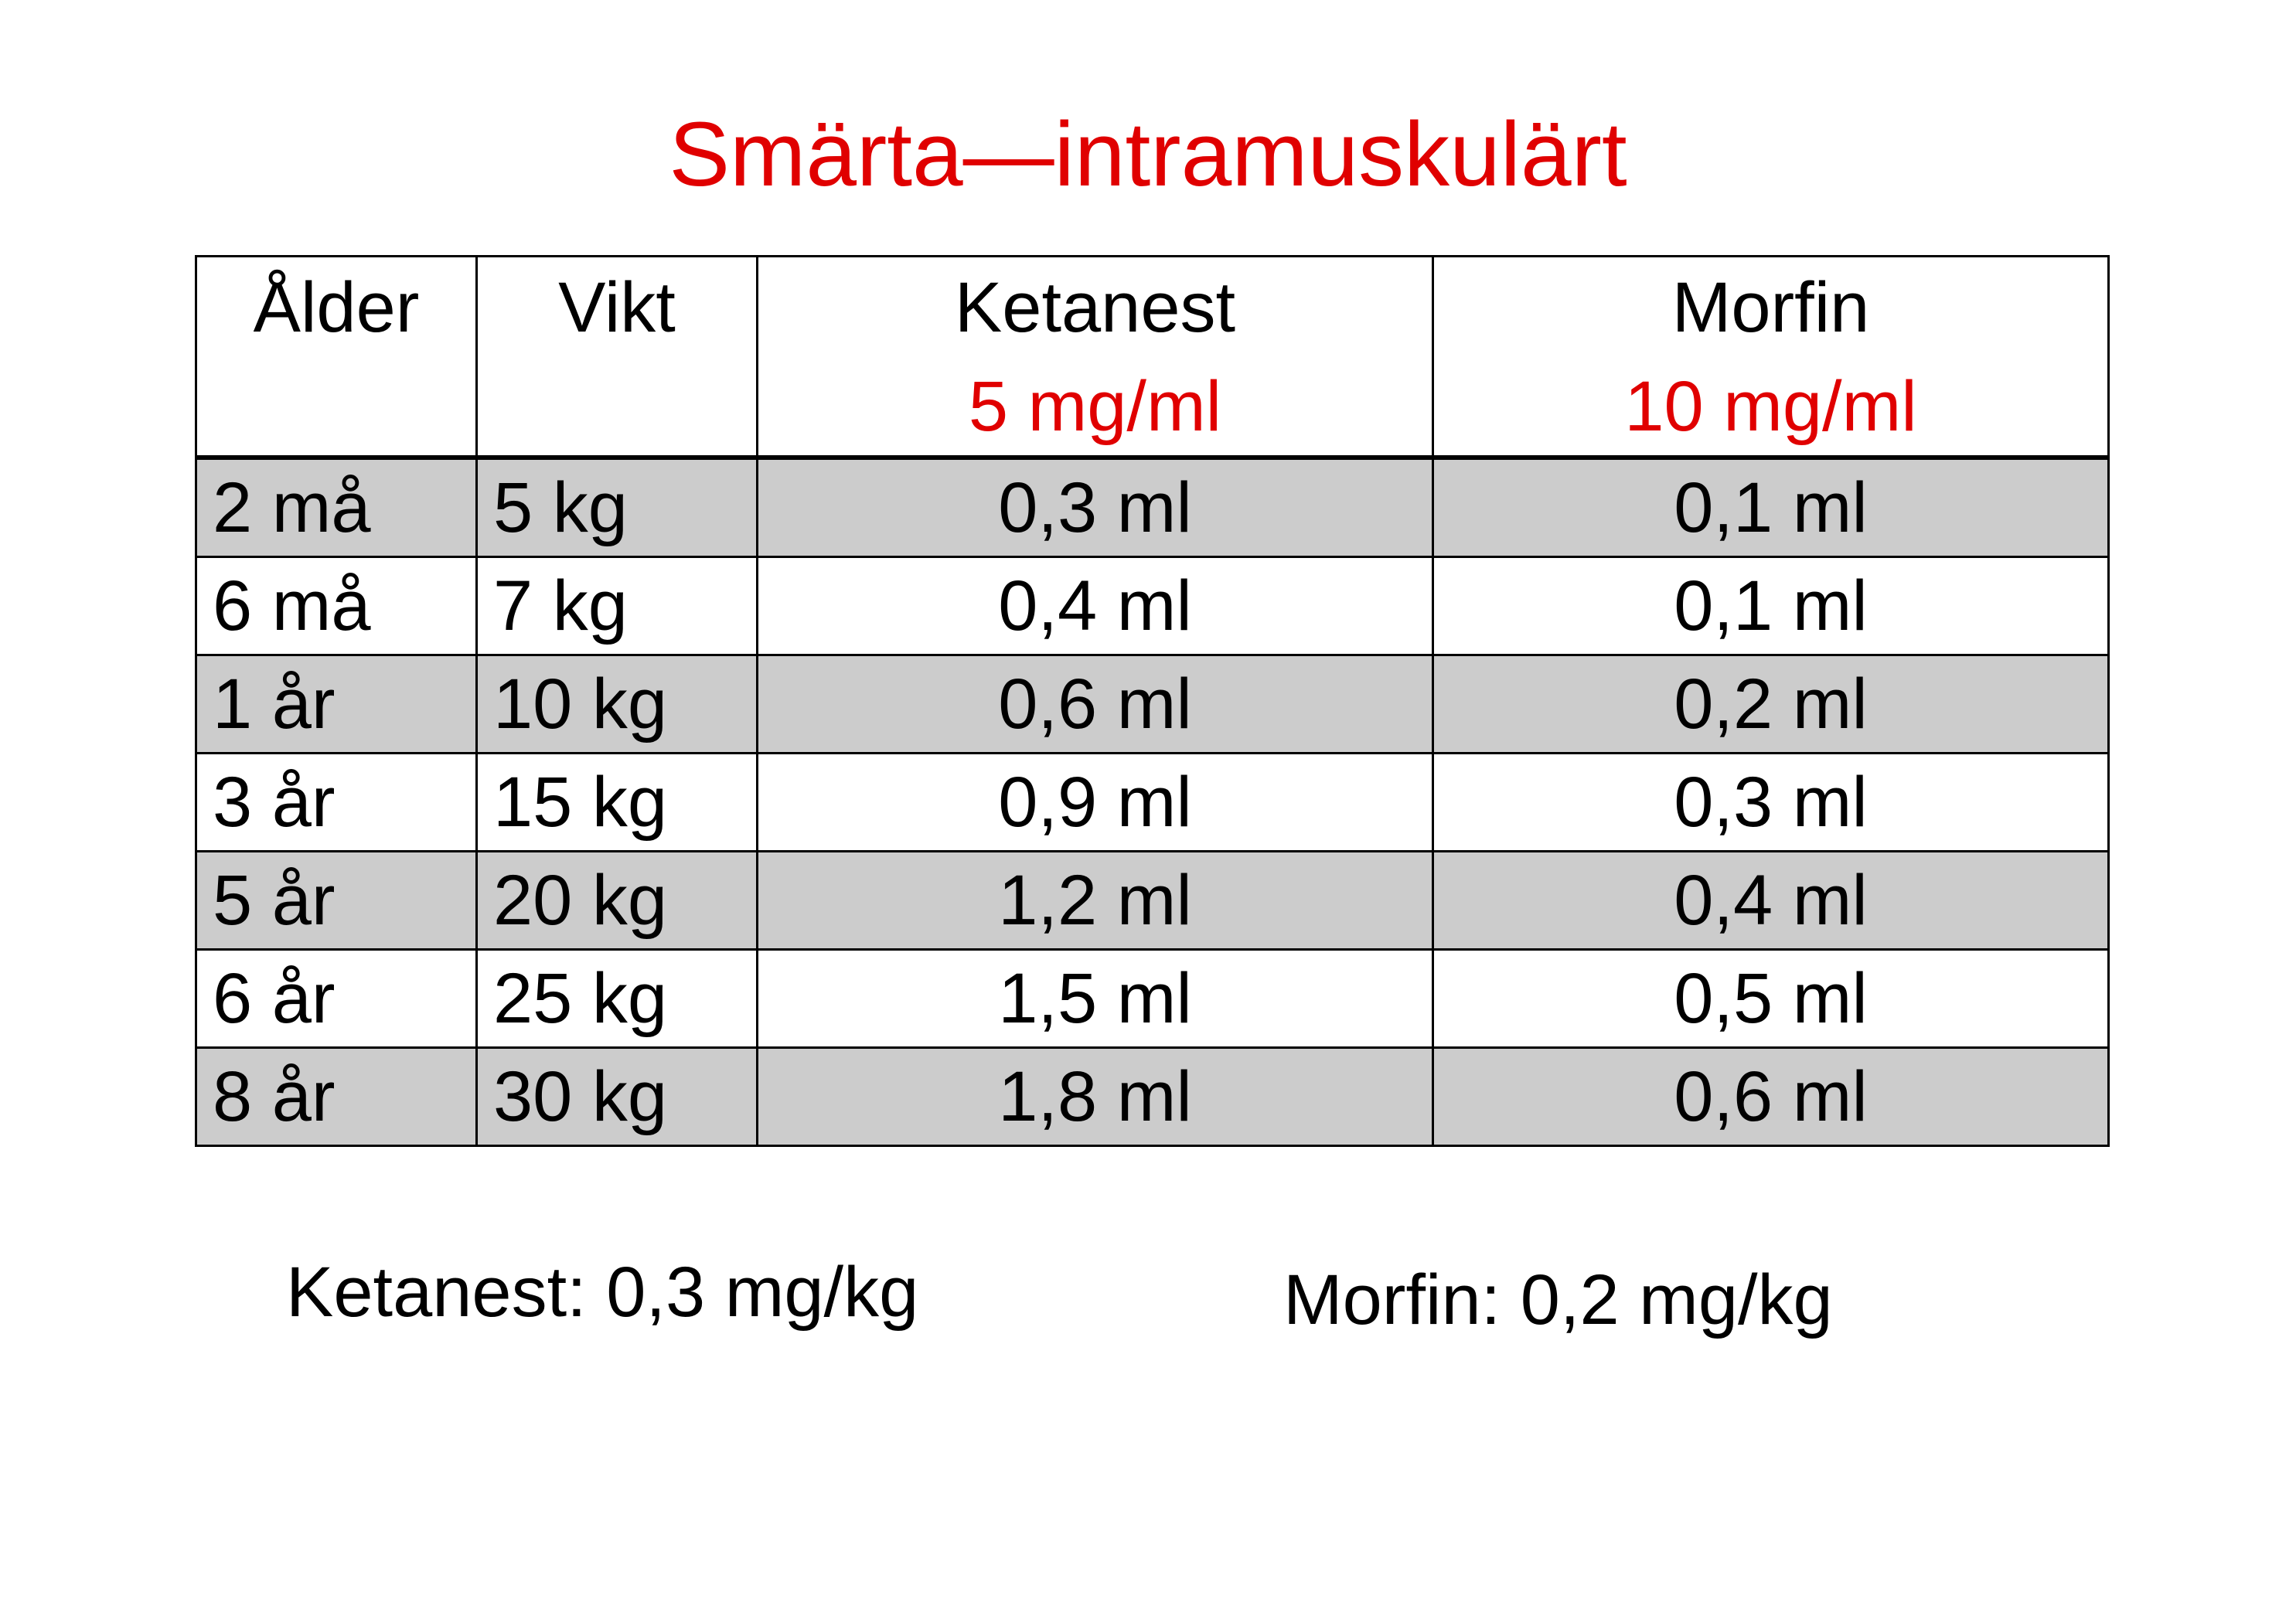 This screenshot has width=2296, height=1623. What do you see at coordinates (336, 802) in the screenshot?
I see `cell-age: 3 år` at bounding box center [336, 802].